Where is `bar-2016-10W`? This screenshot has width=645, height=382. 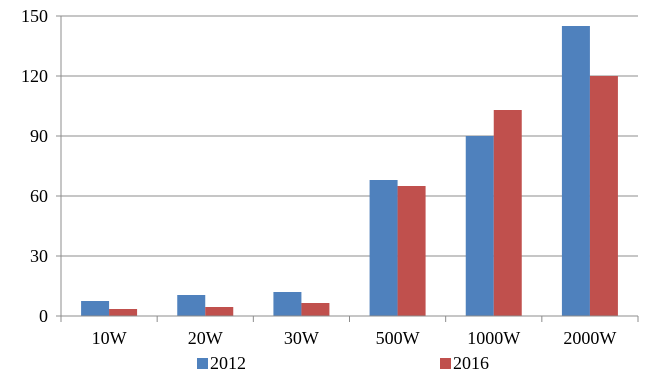
bar-2016-10W is located at coordinates (123, 312).